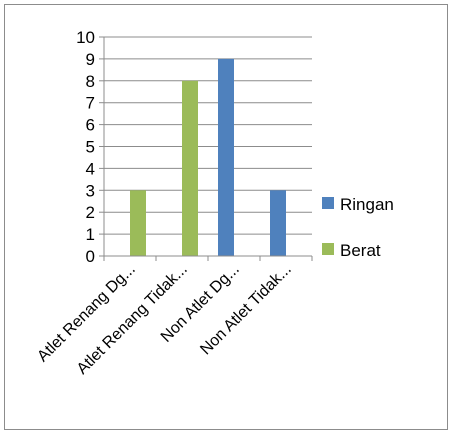 Image resolution: width=454 pixels, height=436 pixels. Describe the element at coordinates (90, 125) in the screenshot. I see `y-tick-label-6: 6` at that location.